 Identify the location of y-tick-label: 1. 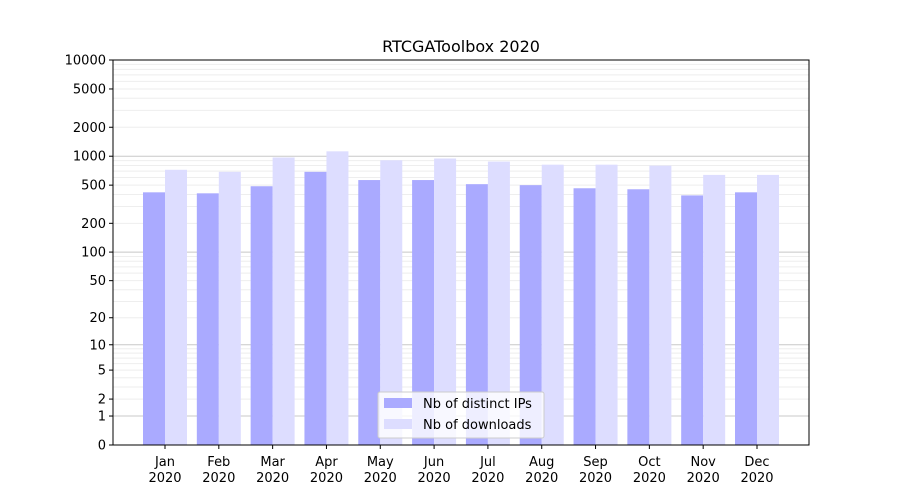
(102, 417).